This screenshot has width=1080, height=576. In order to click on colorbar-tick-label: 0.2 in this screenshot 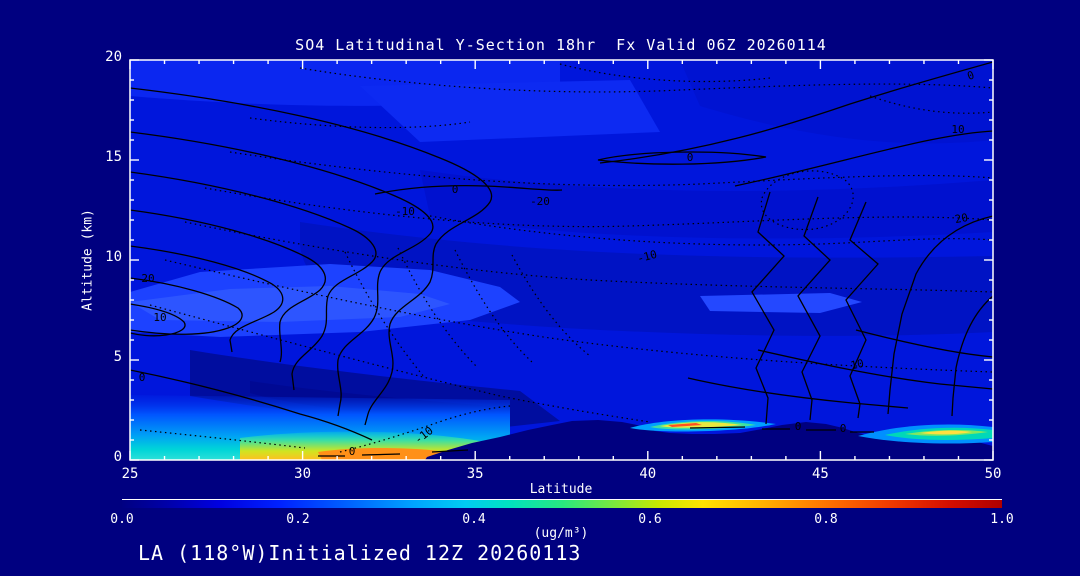, I will do `click(298, 519)`.